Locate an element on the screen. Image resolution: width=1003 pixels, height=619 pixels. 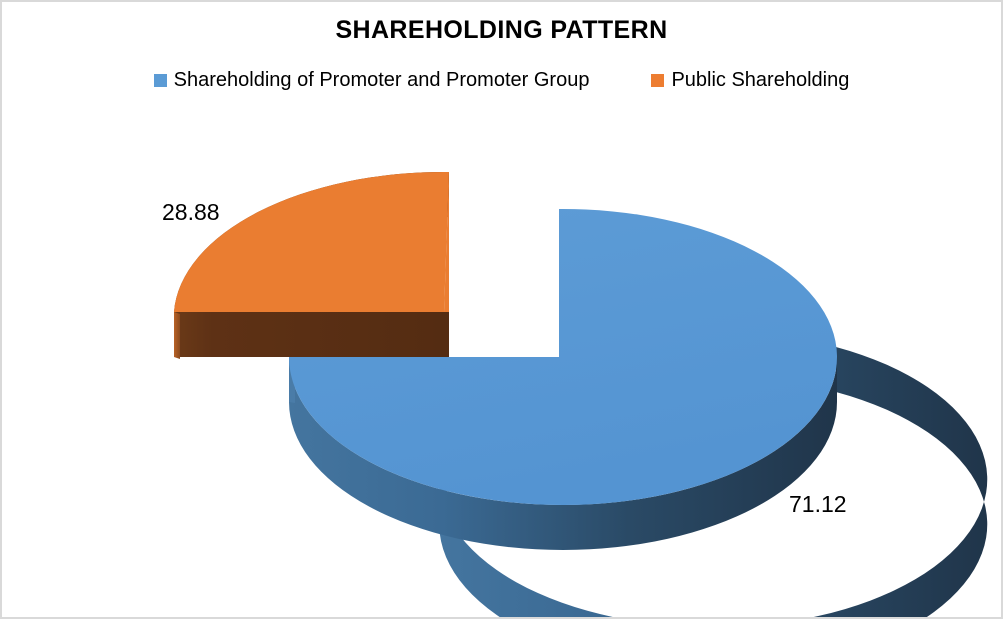
pie-slice-public-top is located at coordinates (311, 241).